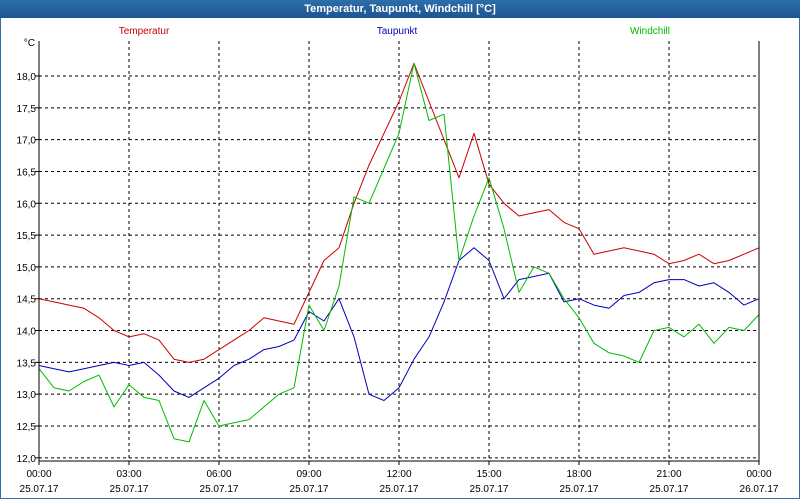  I want to click on y-tick-label: 16,5, so click(27, 172).